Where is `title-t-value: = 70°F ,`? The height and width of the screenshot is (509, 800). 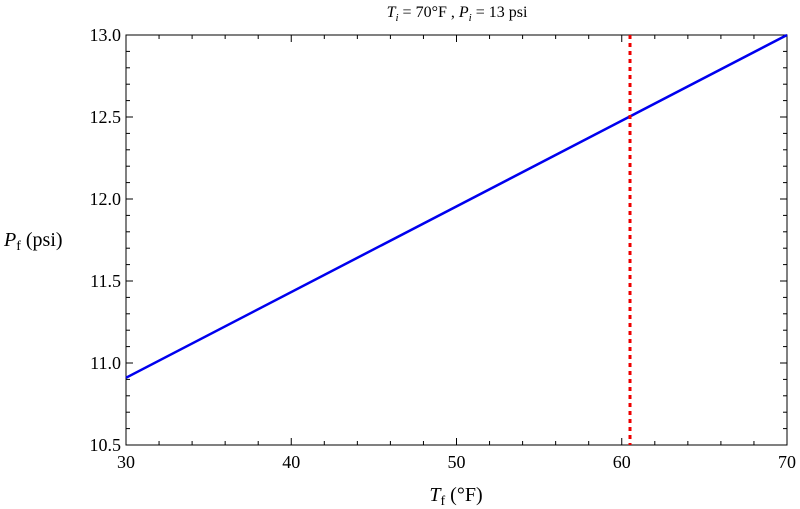 title-t-value: = 70°F , is located at coordinates (429, 12).